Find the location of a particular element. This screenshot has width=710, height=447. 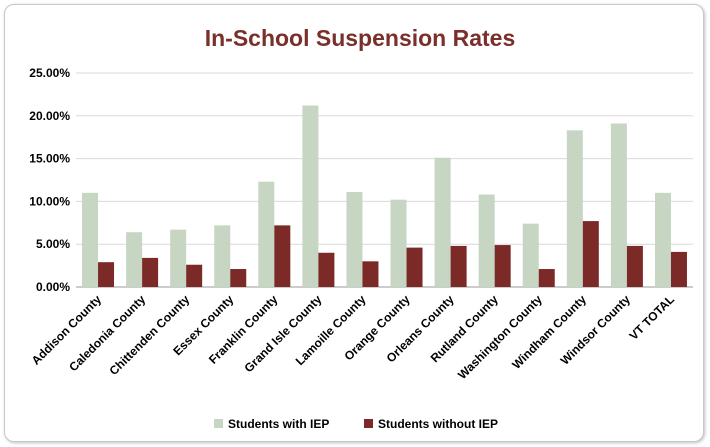

y-tick-label: 10.00% is located at coordinates (49, 201).